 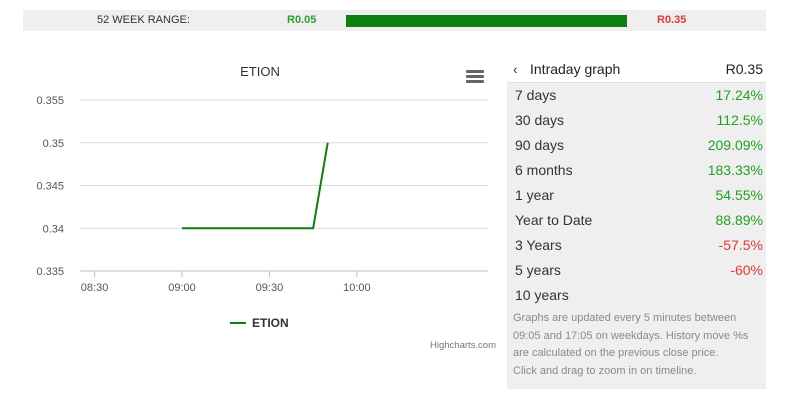 What do you see at coordinates (744, 69) in the screenshot?
I see `panel-price: R0.35` at bounding box center [744, 69].